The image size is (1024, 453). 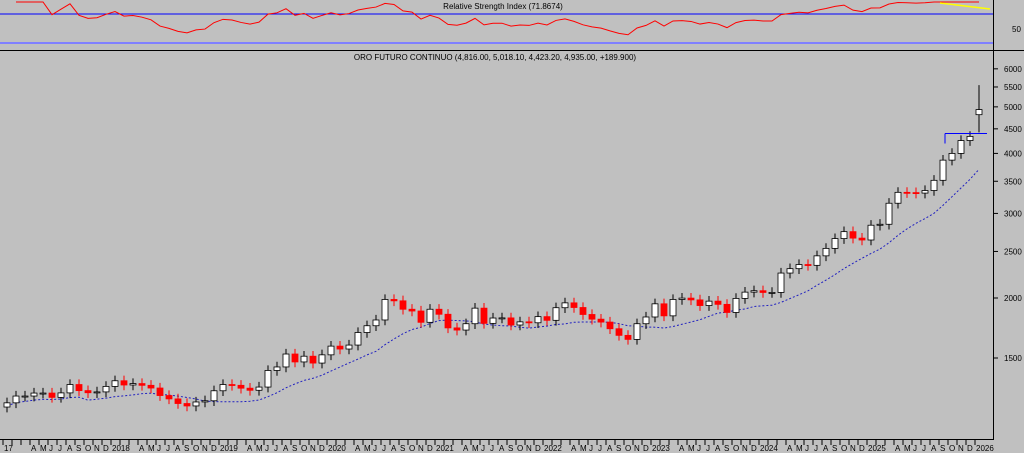 What do you see at coordinates (553, 448) in the screenshot?
I see `x-tick-label: 2022` at bounding box center [553, 448].